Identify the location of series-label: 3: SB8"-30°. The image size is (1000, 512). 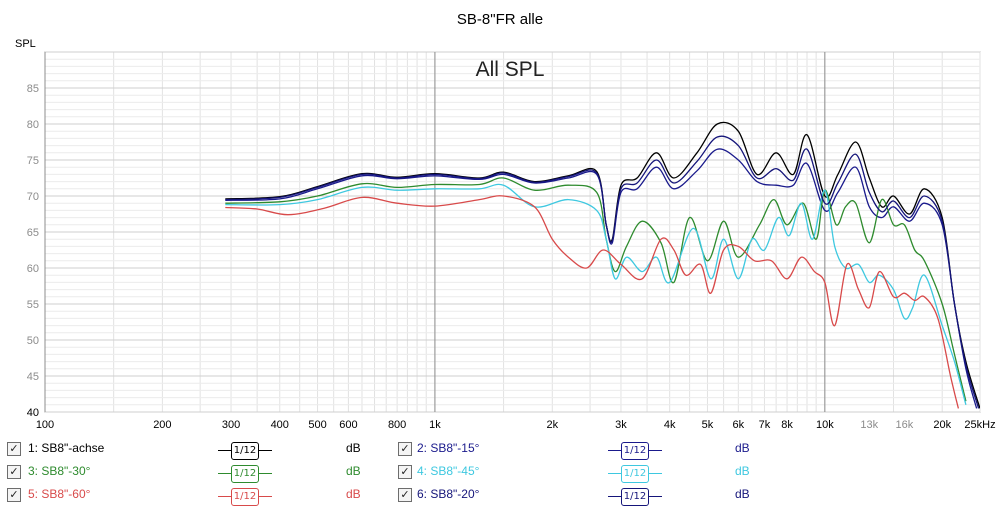
(59, 471).